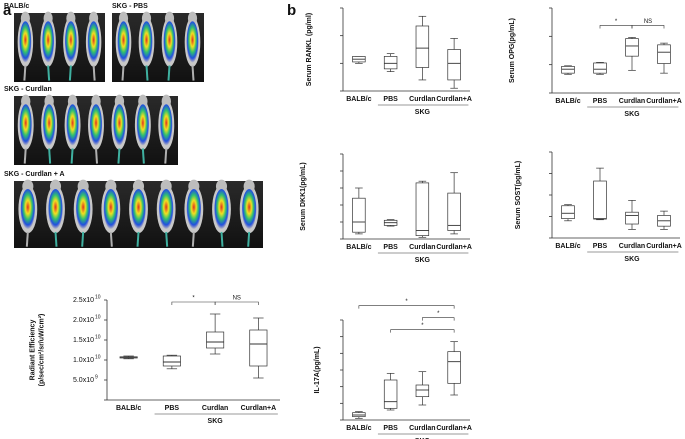 This screenshot has width=685, height=439. I want to click on panel-label: a, so click(7, 10).